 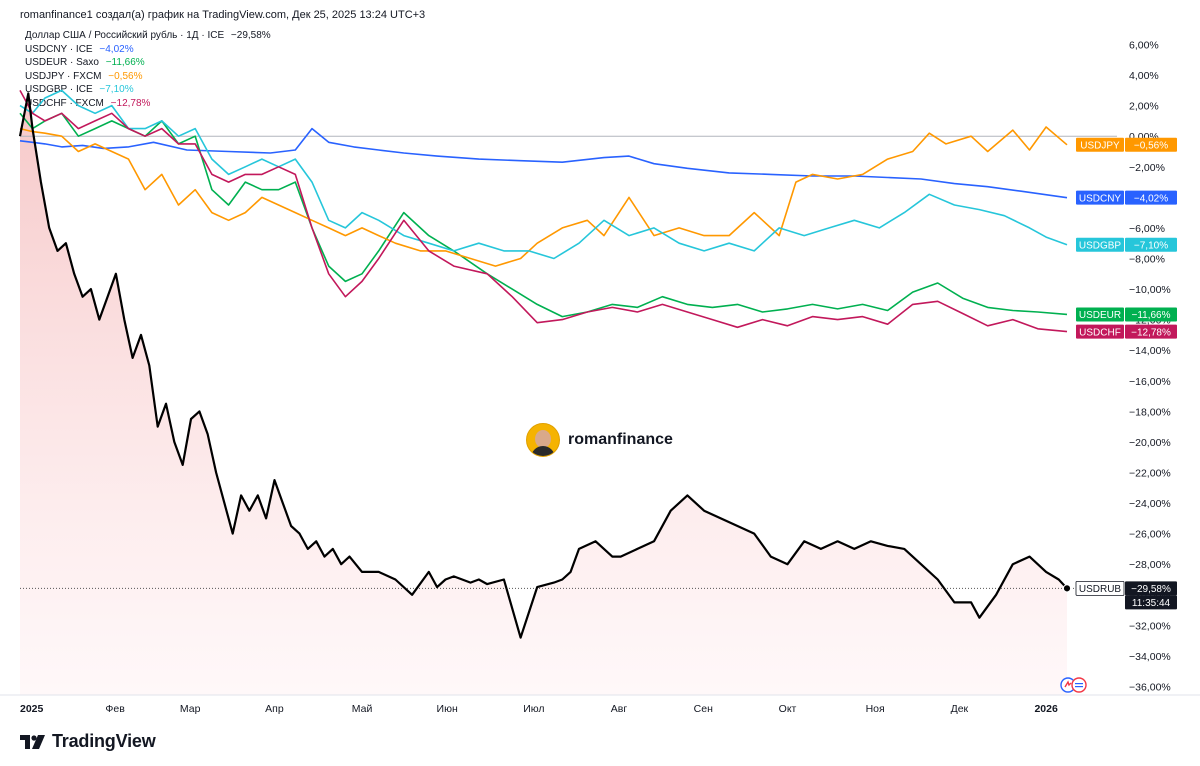 I want to click on usdchf-price-label: USDCHF −12,78%, so click(x=1126, y=331).